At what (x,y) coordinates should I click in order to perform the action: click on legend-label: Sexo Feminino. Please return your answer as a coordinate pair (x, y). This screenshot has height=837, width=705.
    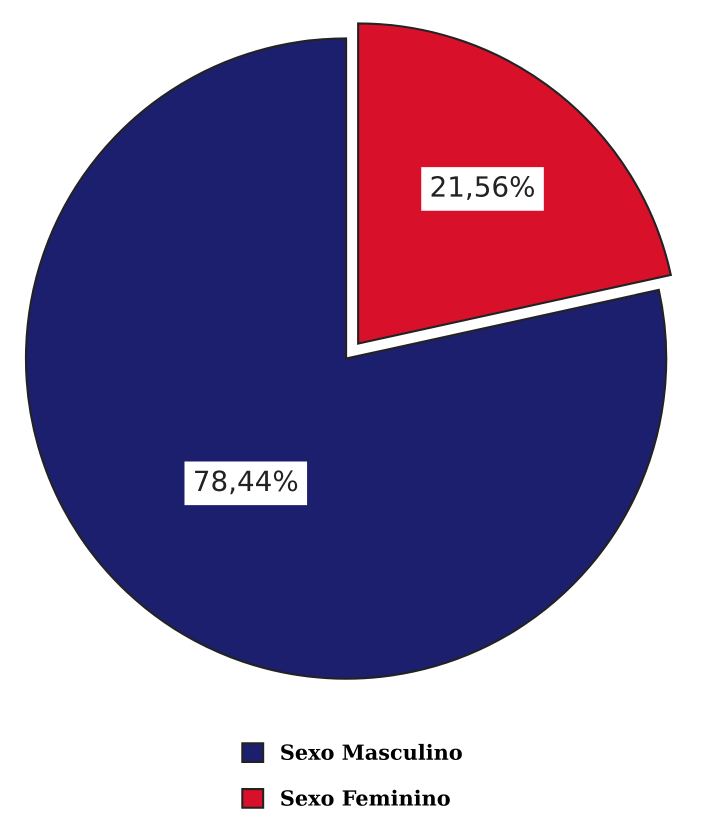
    Looking at the image, I should click on (365, 798).